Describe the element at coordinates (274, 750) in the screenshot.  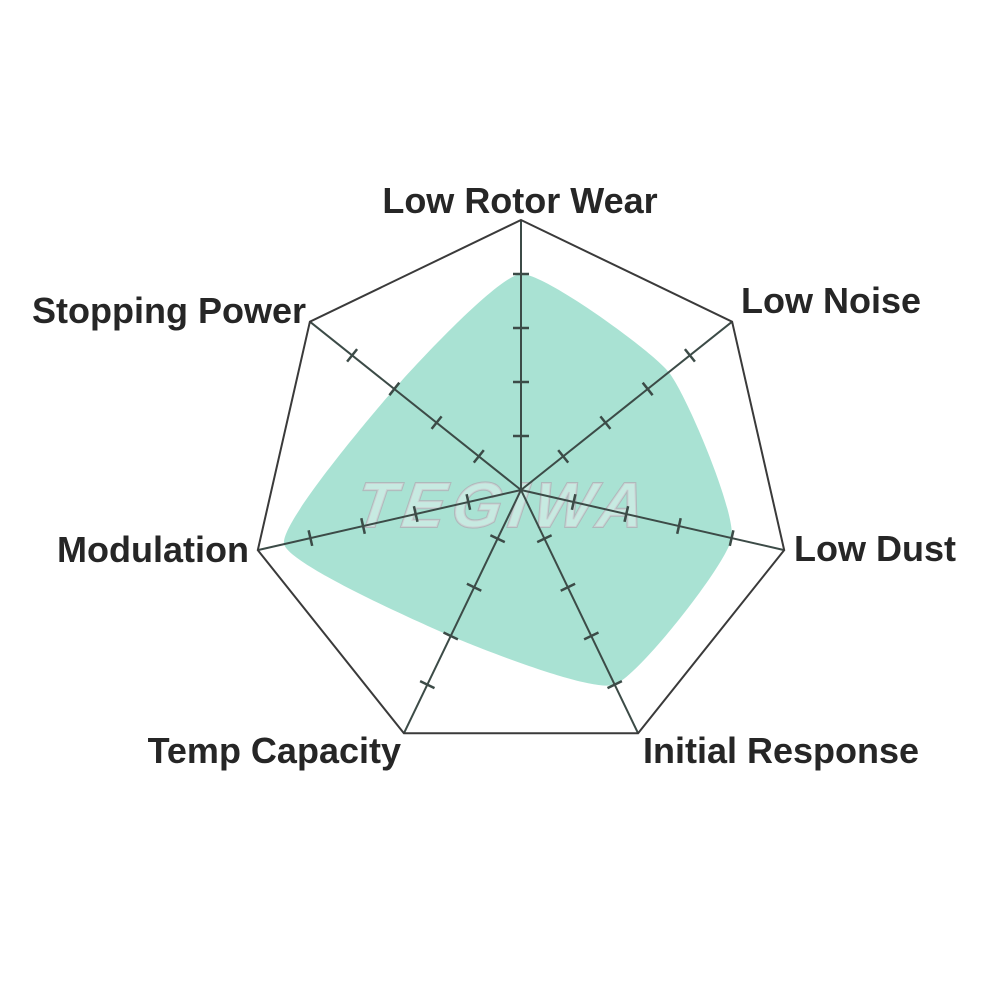
I see `axis-label-temp-capacity: Temp Capacity` at that location.